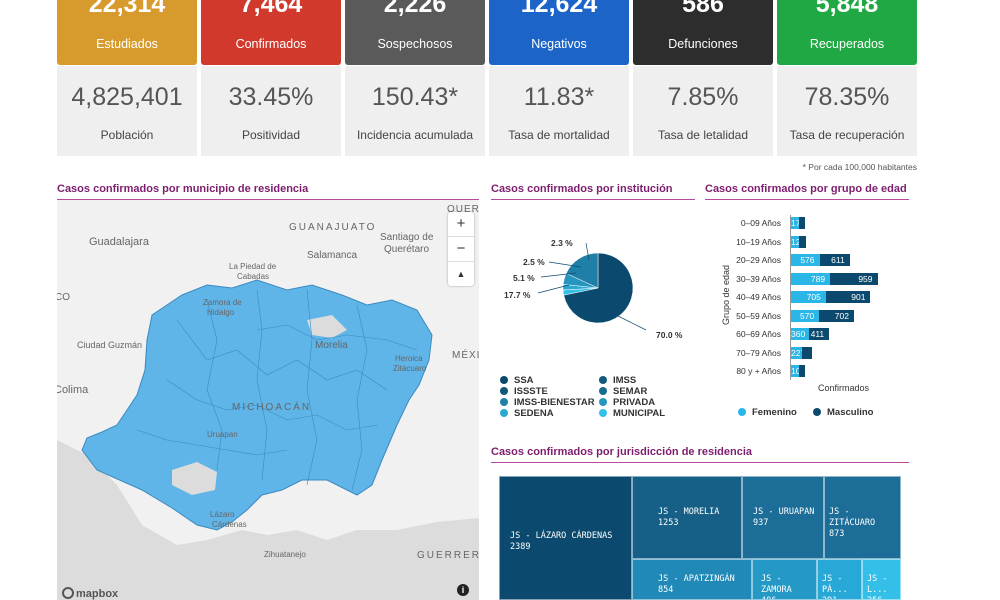 The height and width of the screenshot is (600, 1000). I want to click on card-label: Estudiados, so click(127, 44).